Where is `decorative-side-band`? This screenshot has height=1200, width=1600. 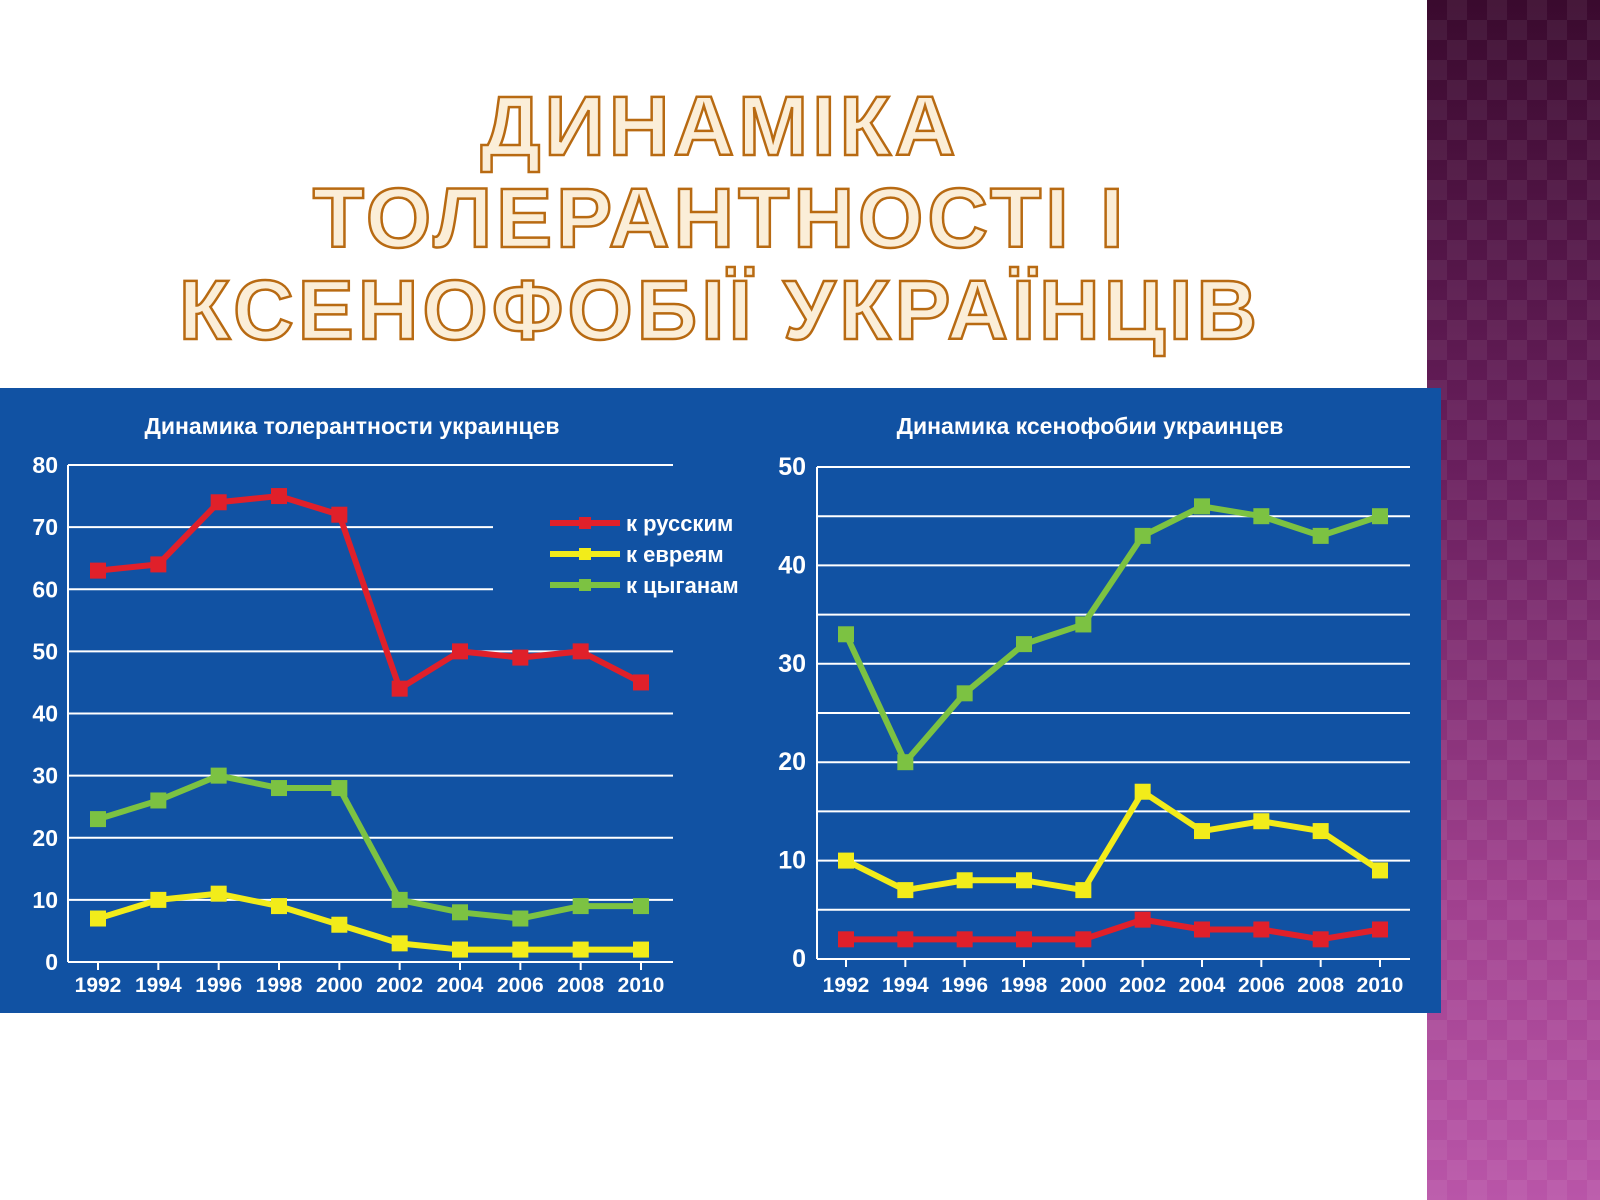 decorative-side-band is located at coordinates (1513, 600).